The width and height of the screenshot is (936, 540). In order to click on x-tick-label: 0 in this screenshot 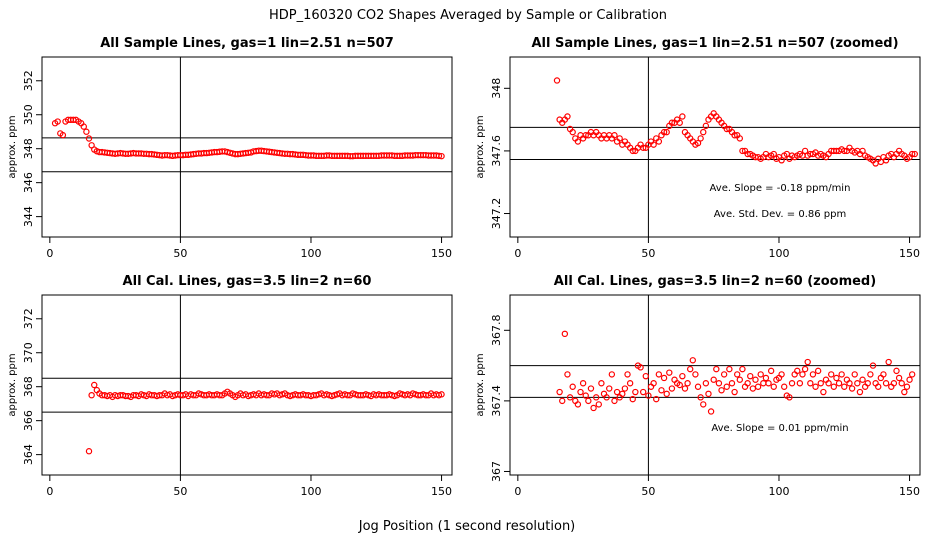, I will do `click(517, 491)`.